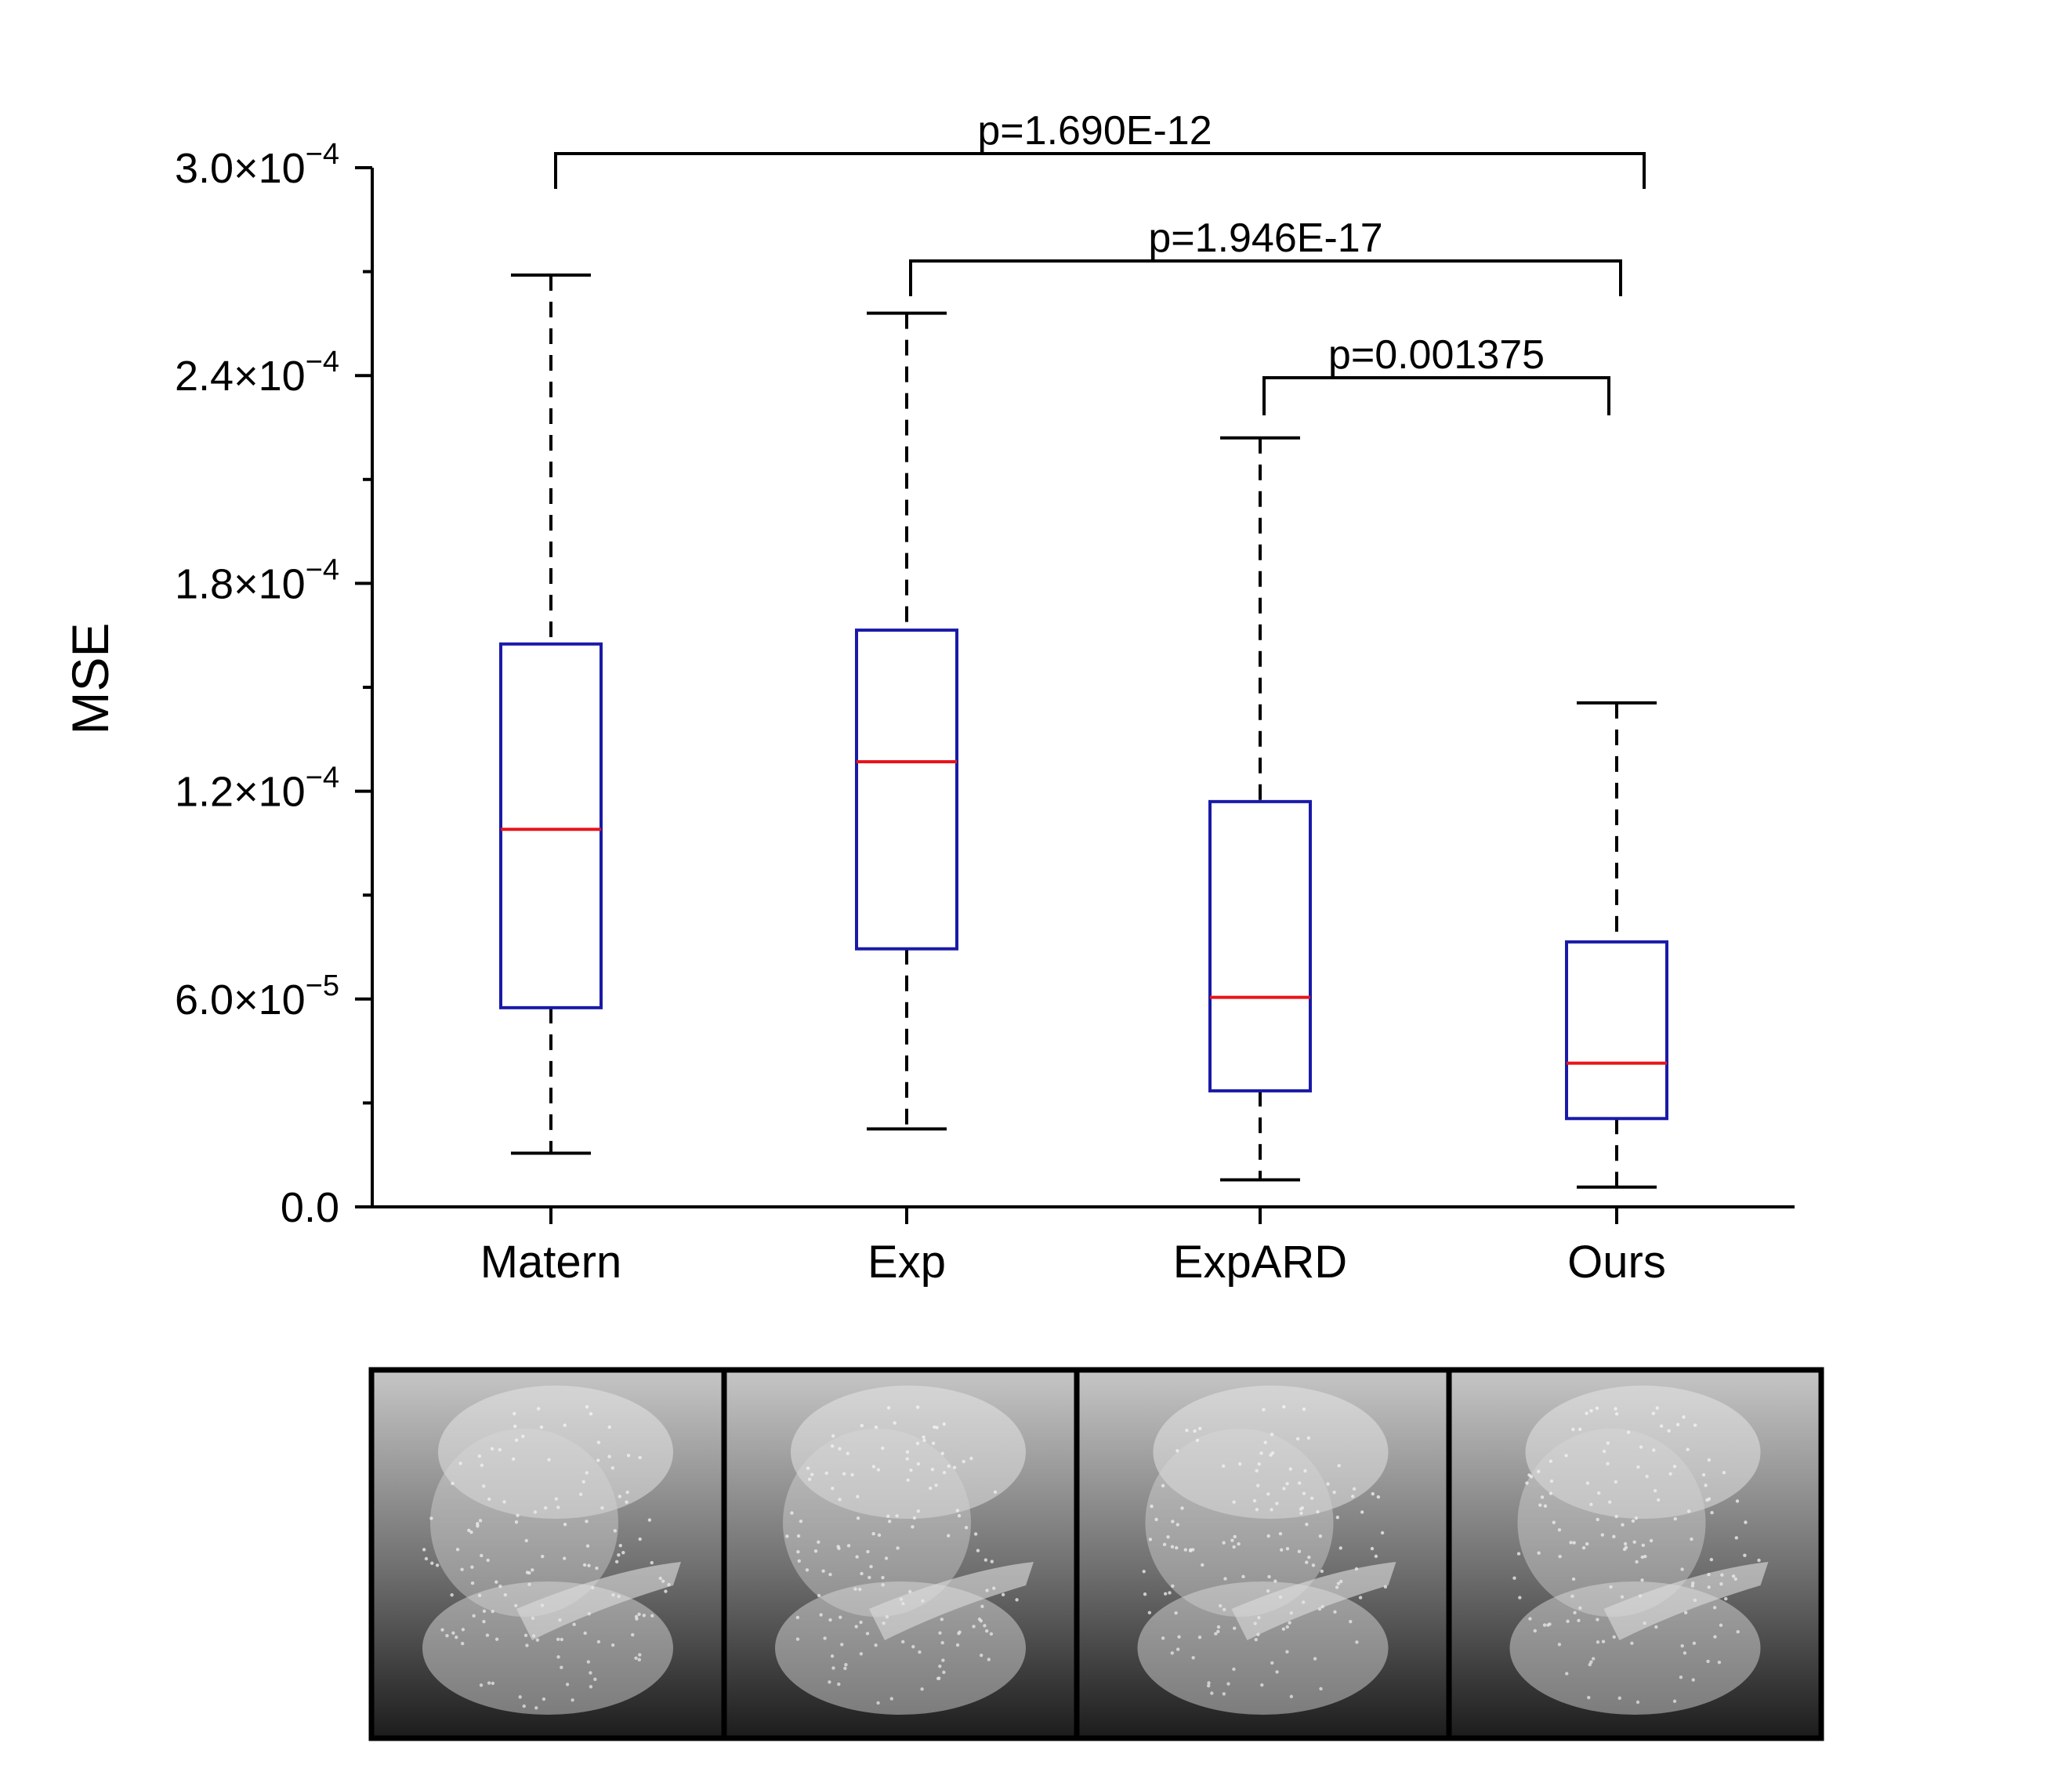 Image resolution: width=2072 pixels, height=1768 pixels. What do you see at coordinates (257, 996) in the screenshot?
I see `y-tick-label: 6.0×10⁻⁵` at bounding box center [257, 996].